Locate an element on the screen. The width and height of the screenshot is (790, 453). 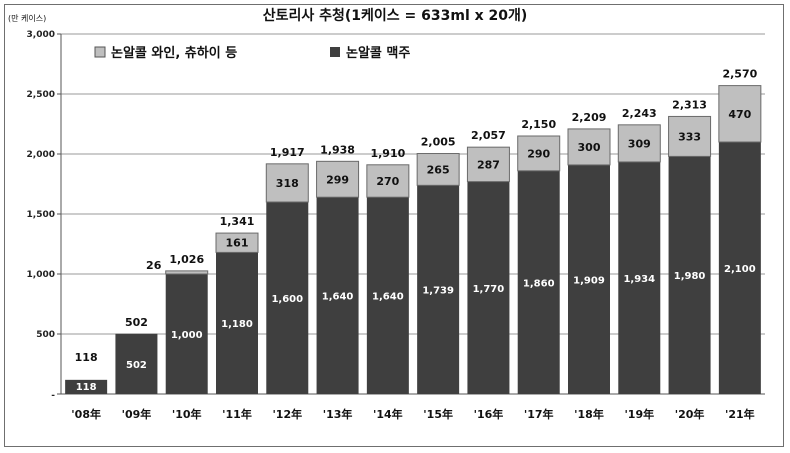
total-data-label: 1,341 is located at coordinates (237, 221).